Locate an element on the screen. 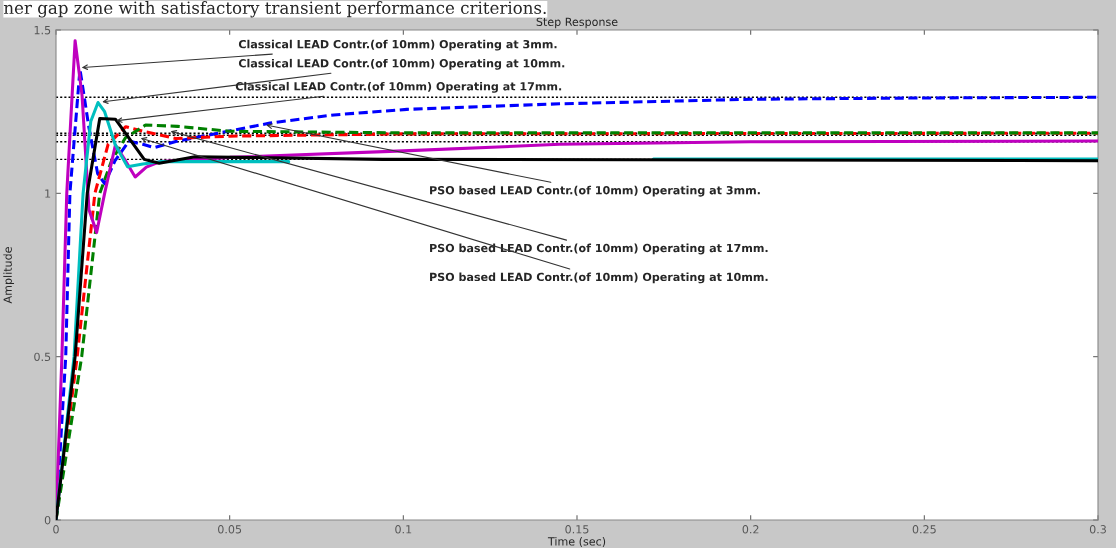 This screenshot has height=548, width=1116. x-axis-title: Time (sec) is located at coordinates (576, 542).